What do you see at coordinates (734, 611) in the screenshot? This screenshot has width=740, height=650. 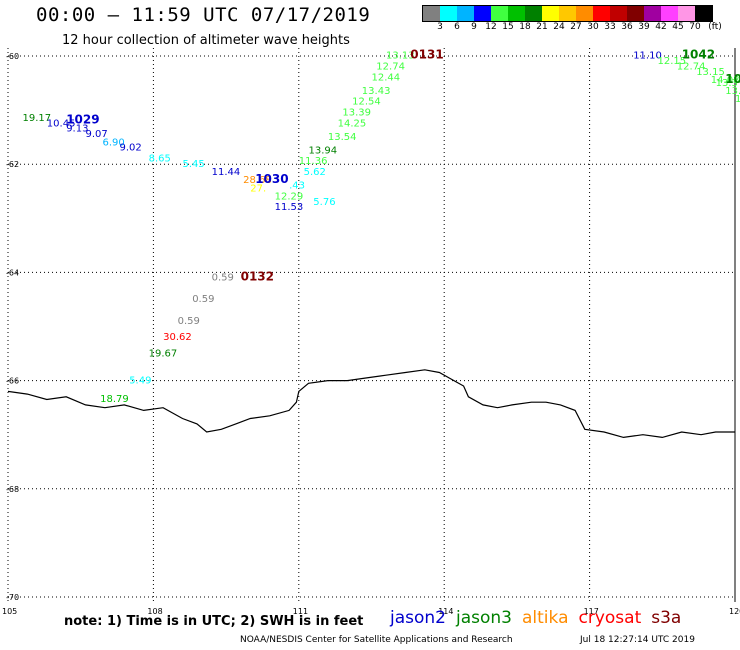 I see `lon-label: 120` at bounding box center [734, 611].